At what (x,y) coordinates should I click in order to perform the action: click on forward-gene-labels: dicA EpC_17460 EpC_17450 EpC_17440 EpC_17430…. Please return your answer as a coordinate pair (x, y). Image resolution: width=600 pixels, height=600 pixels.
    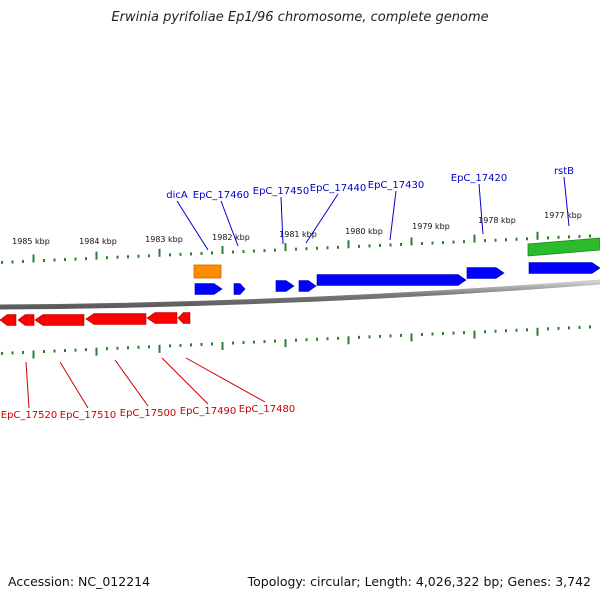
    Looking at the image, I should click on (370, 183).